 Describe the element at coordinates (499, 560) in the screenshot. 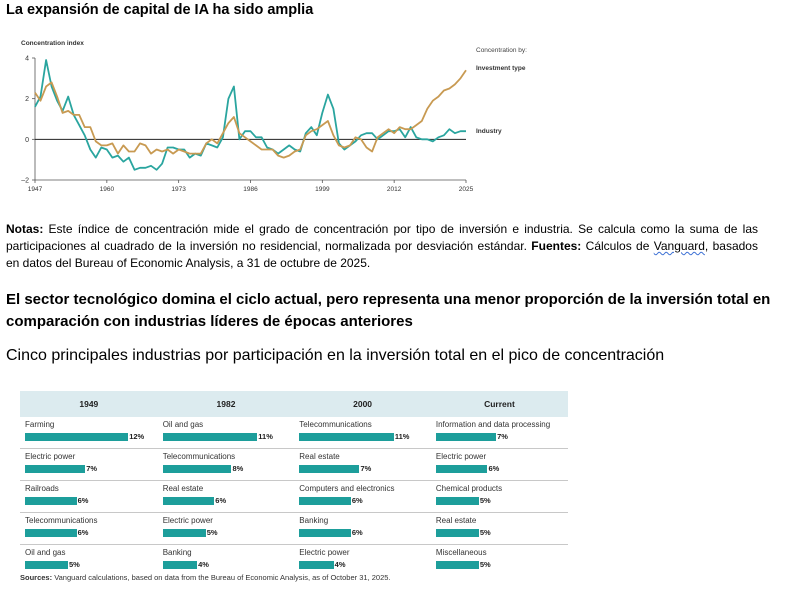

I see `table-cell: Miscellaneous 5%` at that location.